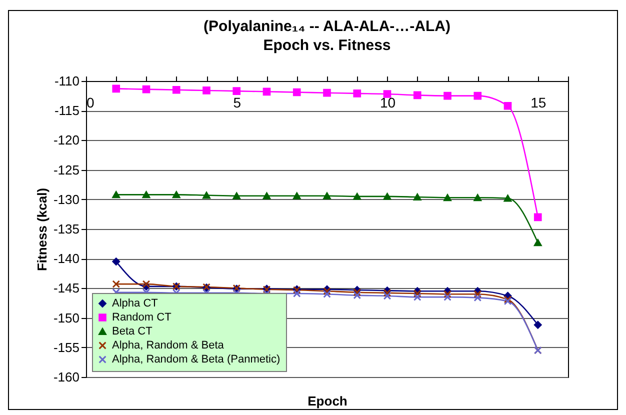  Describe the element at coordinates (388, 102) in the screenshot. I see `x-tick-label: 10` at that location.